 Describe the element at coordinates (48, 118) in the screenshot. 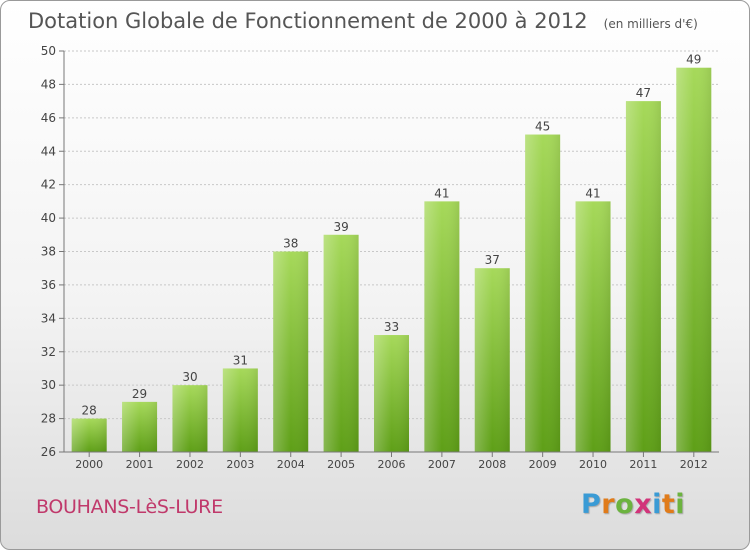

I see `y-tick-label: 46` at that location.